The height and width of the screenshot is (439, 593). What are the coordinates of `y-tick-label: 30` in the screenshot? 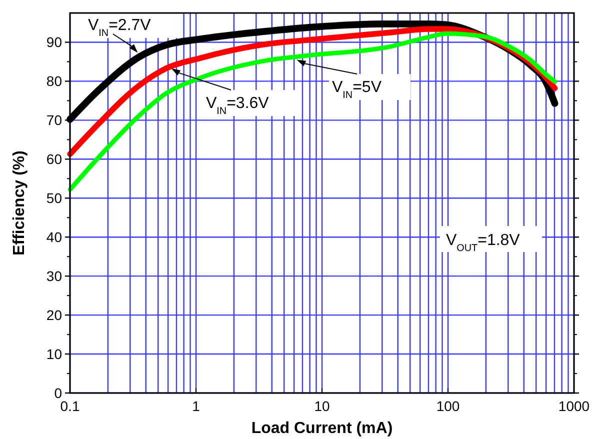 It's located at (54, 276).